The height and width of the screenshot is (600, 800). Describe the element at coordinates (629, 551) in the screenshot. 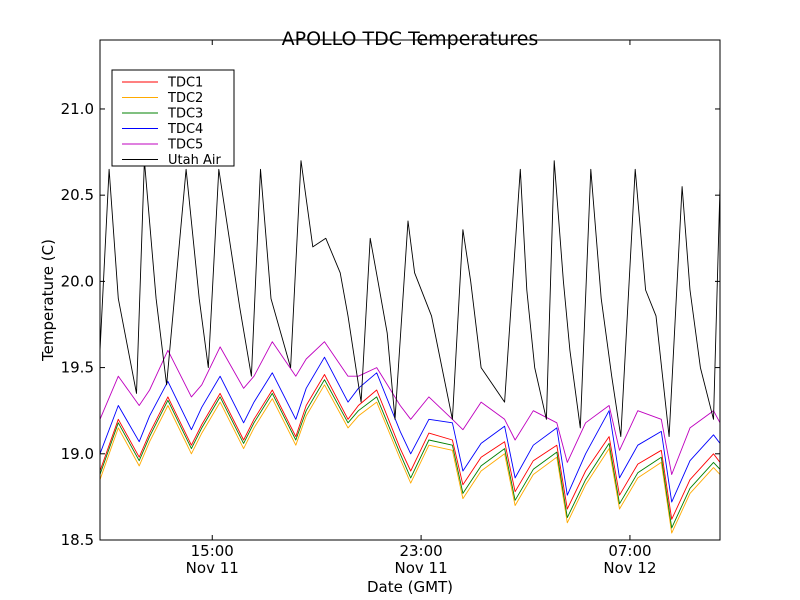

I see `x-tick-time-label: 07:00` at that location.